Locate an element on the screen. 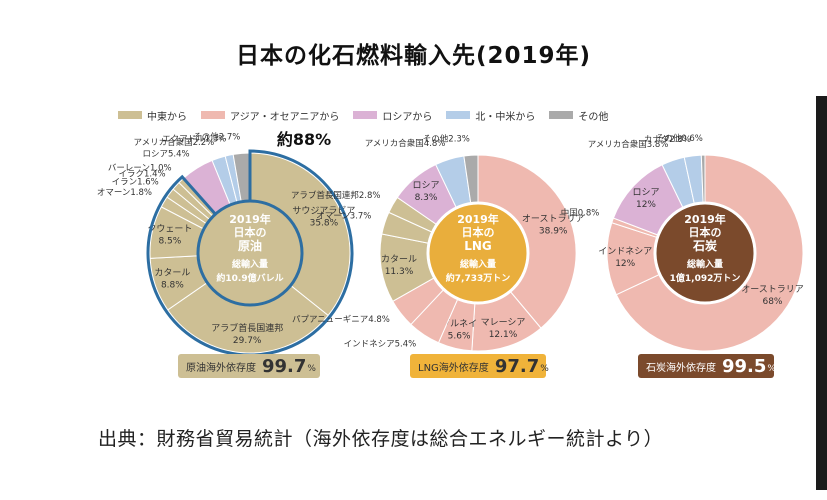 The height and width of the screenshot is (500, 827). slice-label: アメリカ合衆国3.8% is located at coordinates (628, 144).